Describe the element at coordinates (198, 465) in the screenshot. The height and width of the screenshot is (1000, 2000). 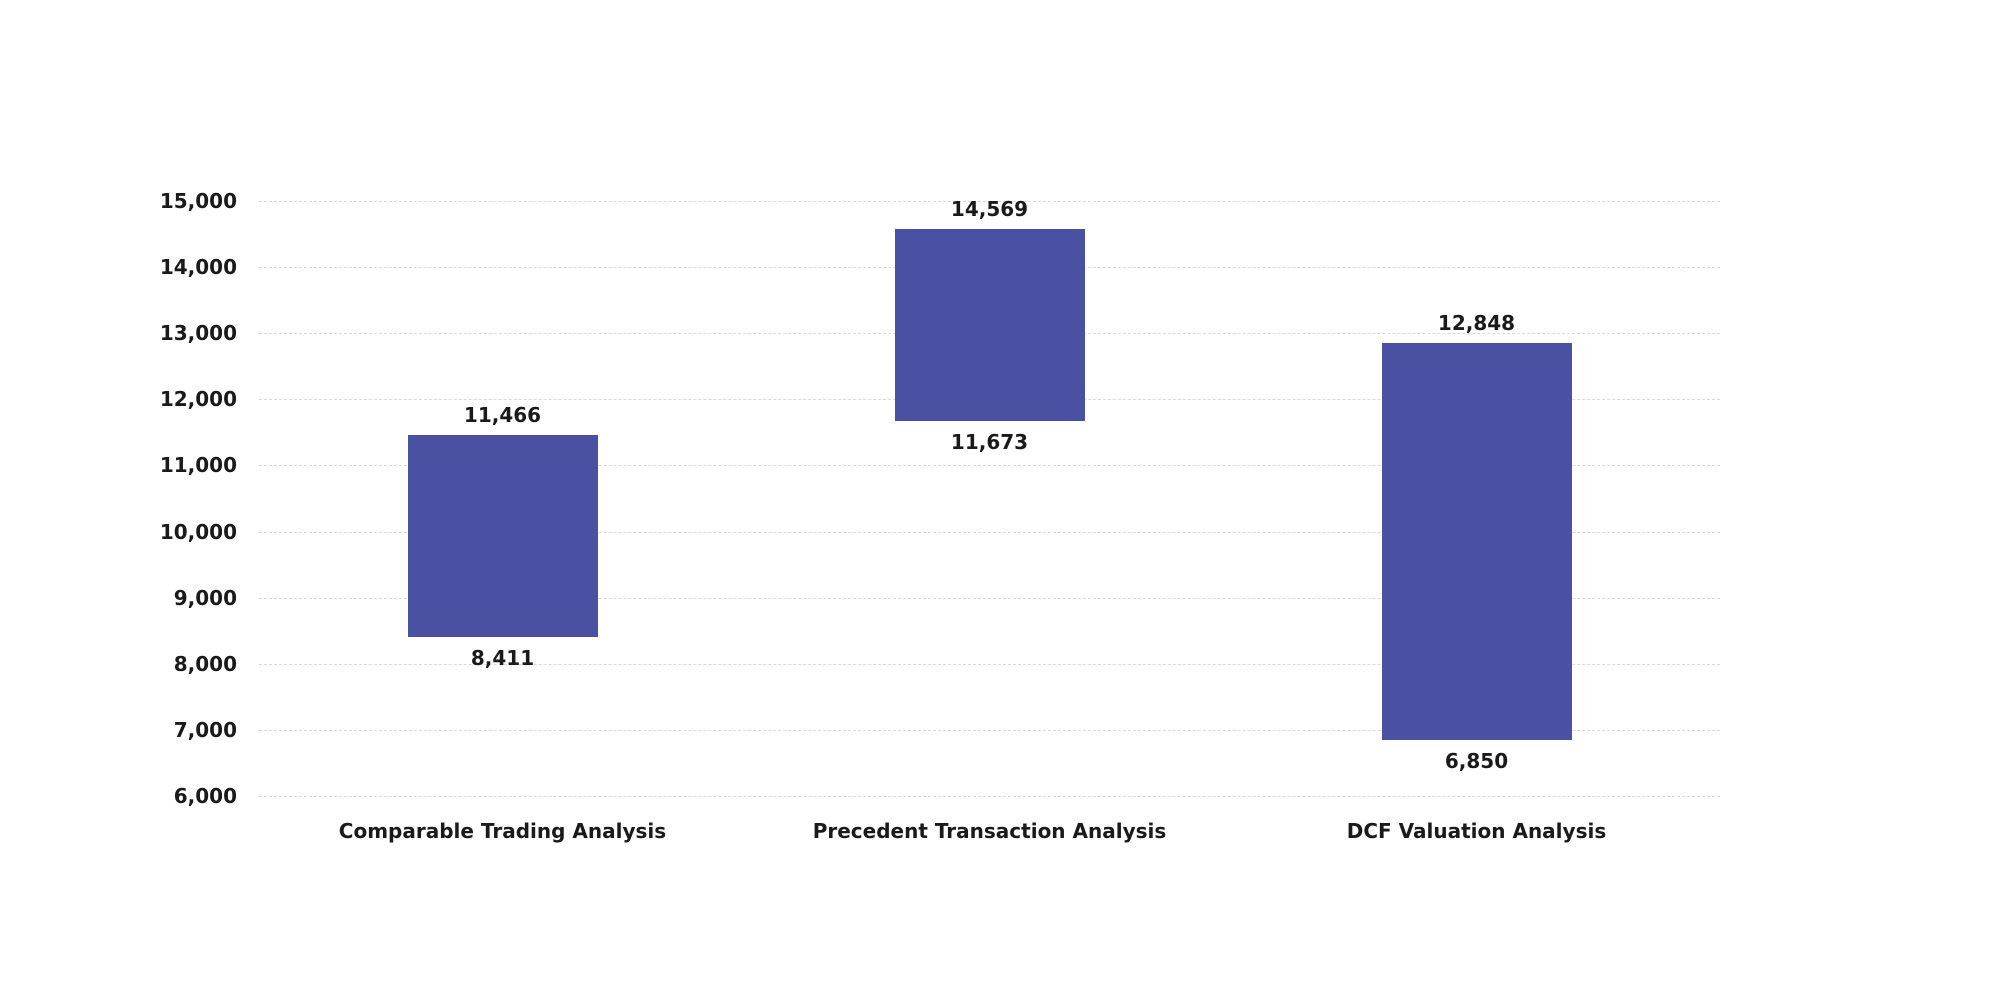
I see `y-axis-tick-label: 11,000` at that location.